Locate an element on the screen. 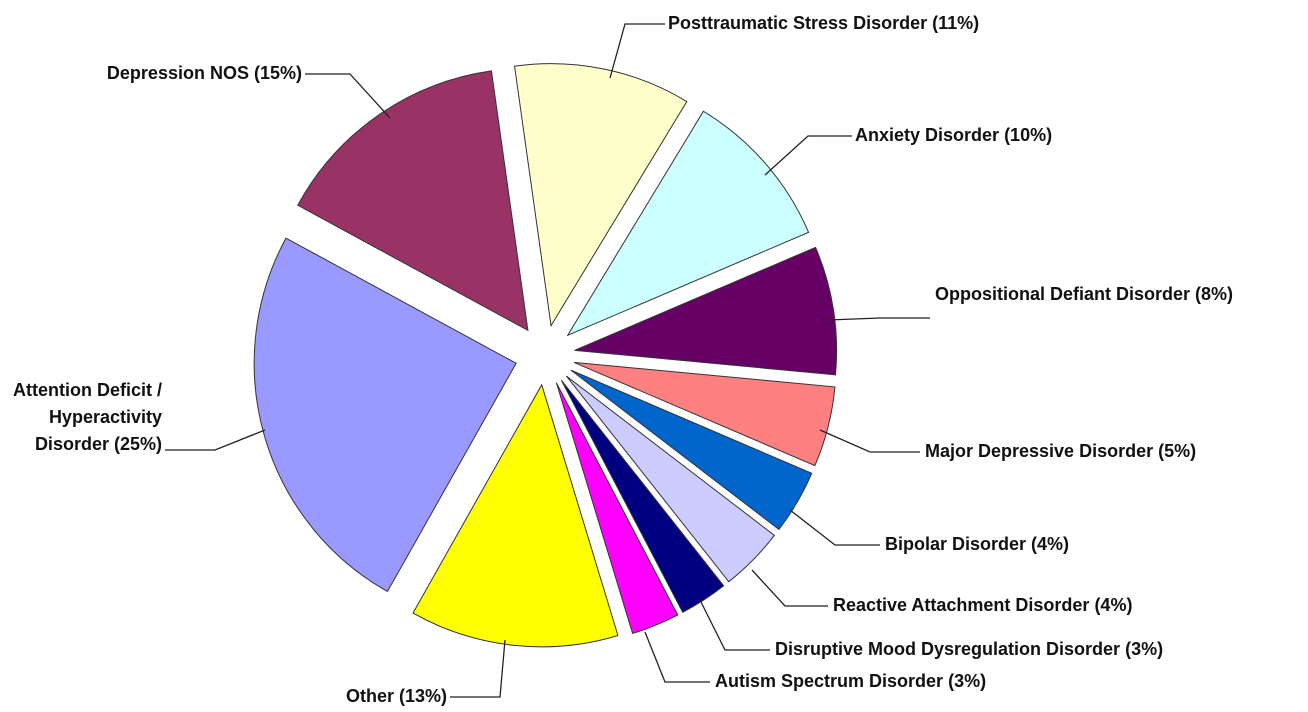 This screenshot has width=1308, height=712. value-label: (11%) is located at coordinates (956, 23).